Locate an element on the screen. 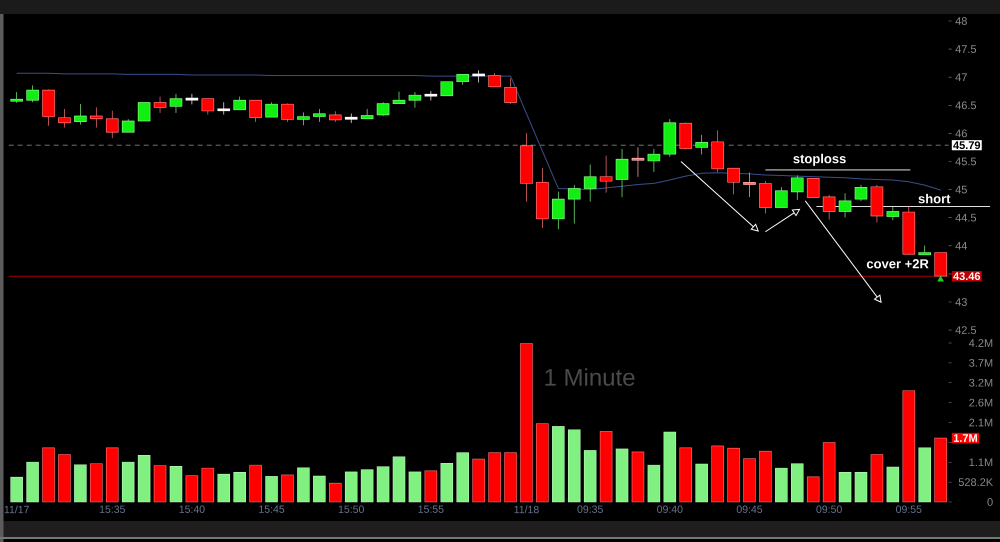  x-tick-label: 09:50 is located at coordinates (829, 509).